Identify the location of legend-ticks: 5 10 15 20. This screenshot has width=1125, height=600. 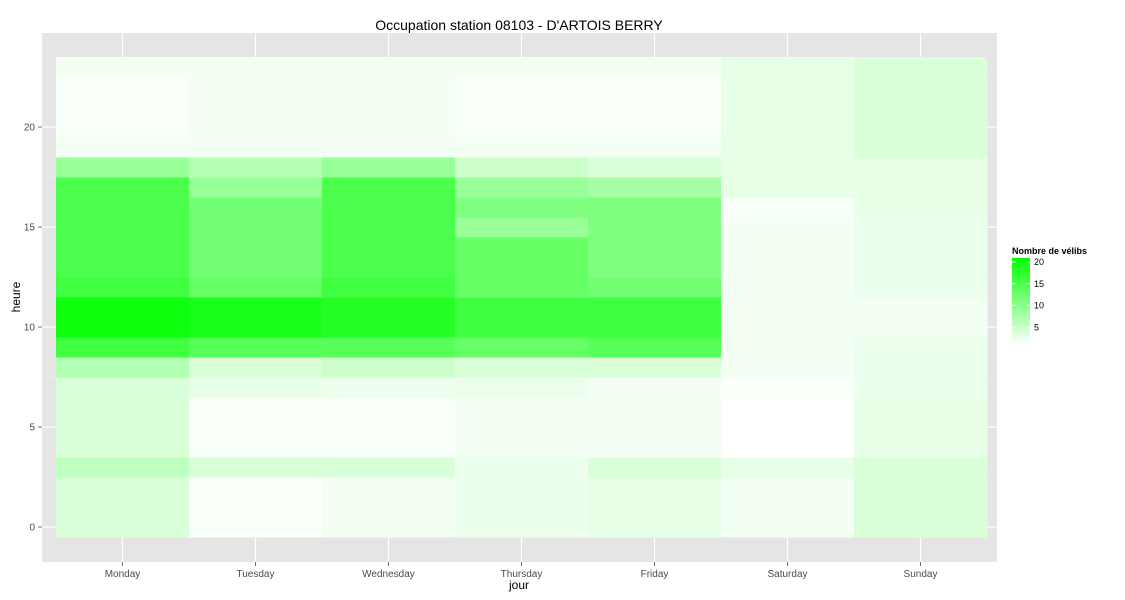
(1028, 294).